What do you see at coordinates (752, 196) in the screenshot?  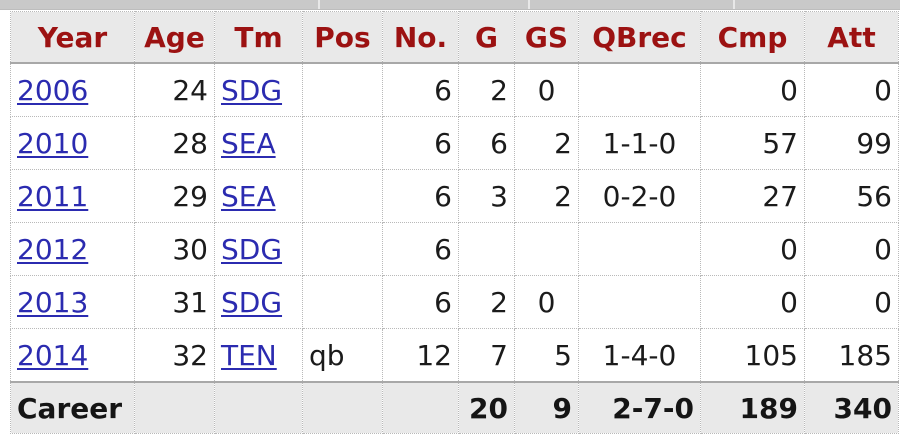 I see `completions-cell: 27` at bounding box center [752, 196].